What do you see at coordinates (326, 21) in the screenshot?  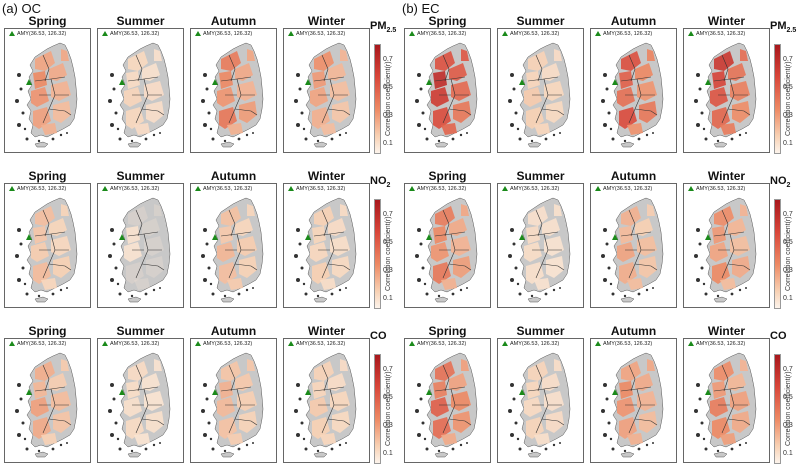 I see `season-title: Winter` at bounding box center [326, 21].